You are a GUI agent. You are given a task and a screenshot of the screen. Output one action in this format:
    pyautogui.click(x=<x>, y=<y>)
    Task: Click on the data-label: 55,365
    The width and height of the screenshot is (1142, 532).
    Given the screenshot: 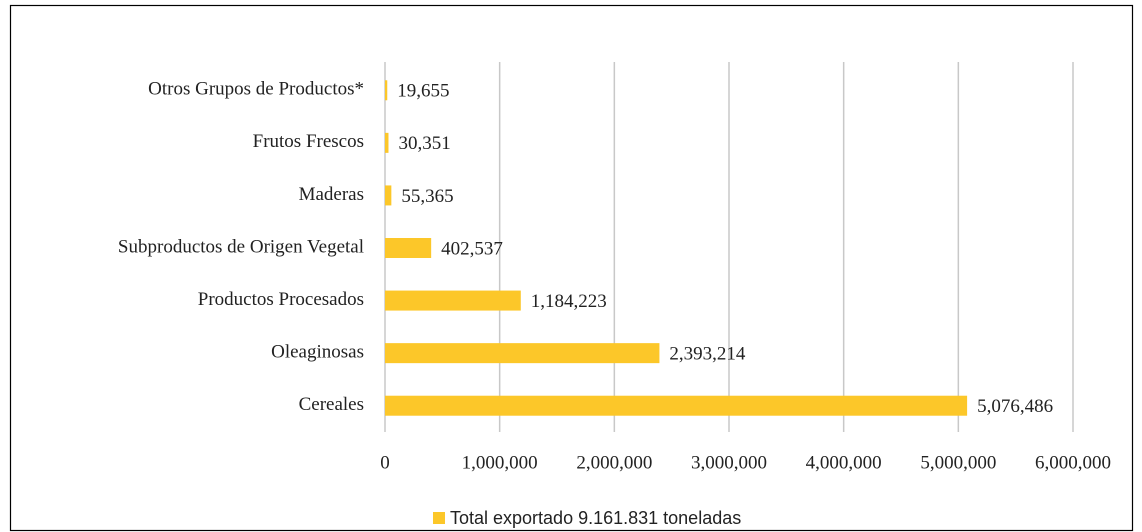 What is the action you would take?
    pyautogui.click(x=427, y=196)
    